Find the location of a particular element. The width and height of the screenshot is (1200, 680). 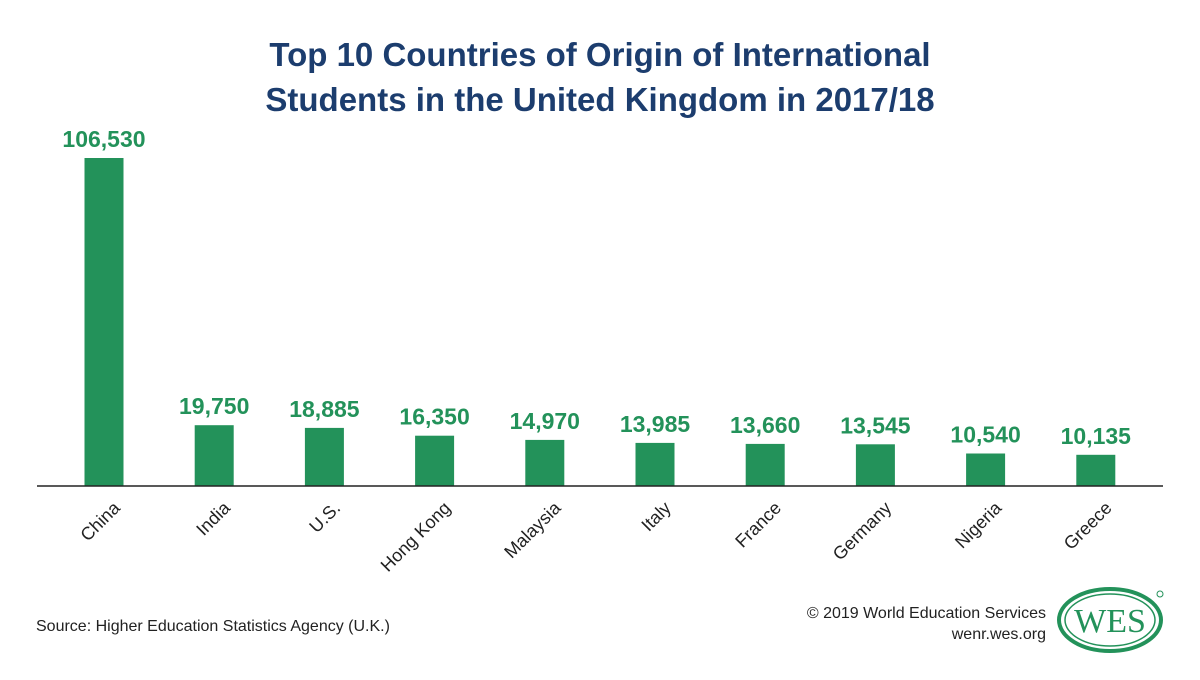

bar-italy is located at coordinates (655, 464).